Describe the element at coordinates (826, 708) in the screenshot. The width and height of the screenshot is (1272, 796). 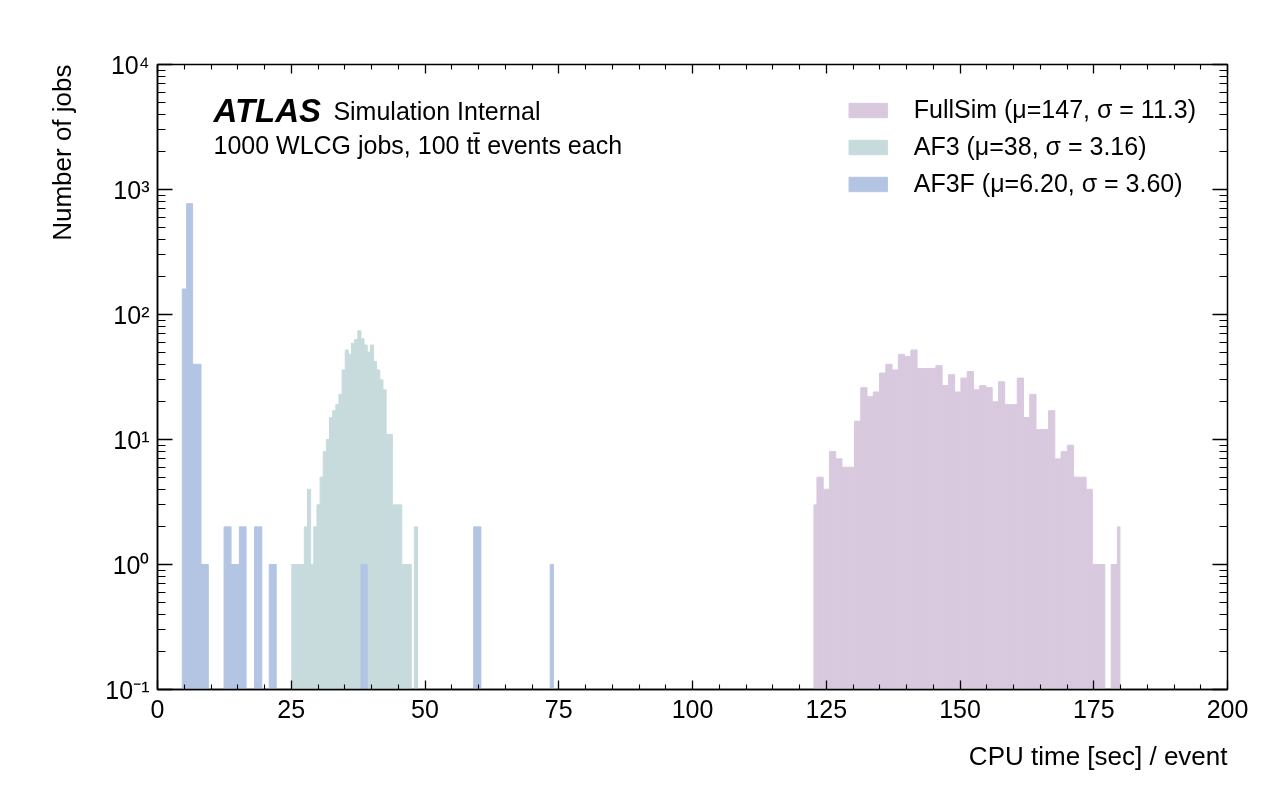
I see `x-tick-label: 125` at that location.